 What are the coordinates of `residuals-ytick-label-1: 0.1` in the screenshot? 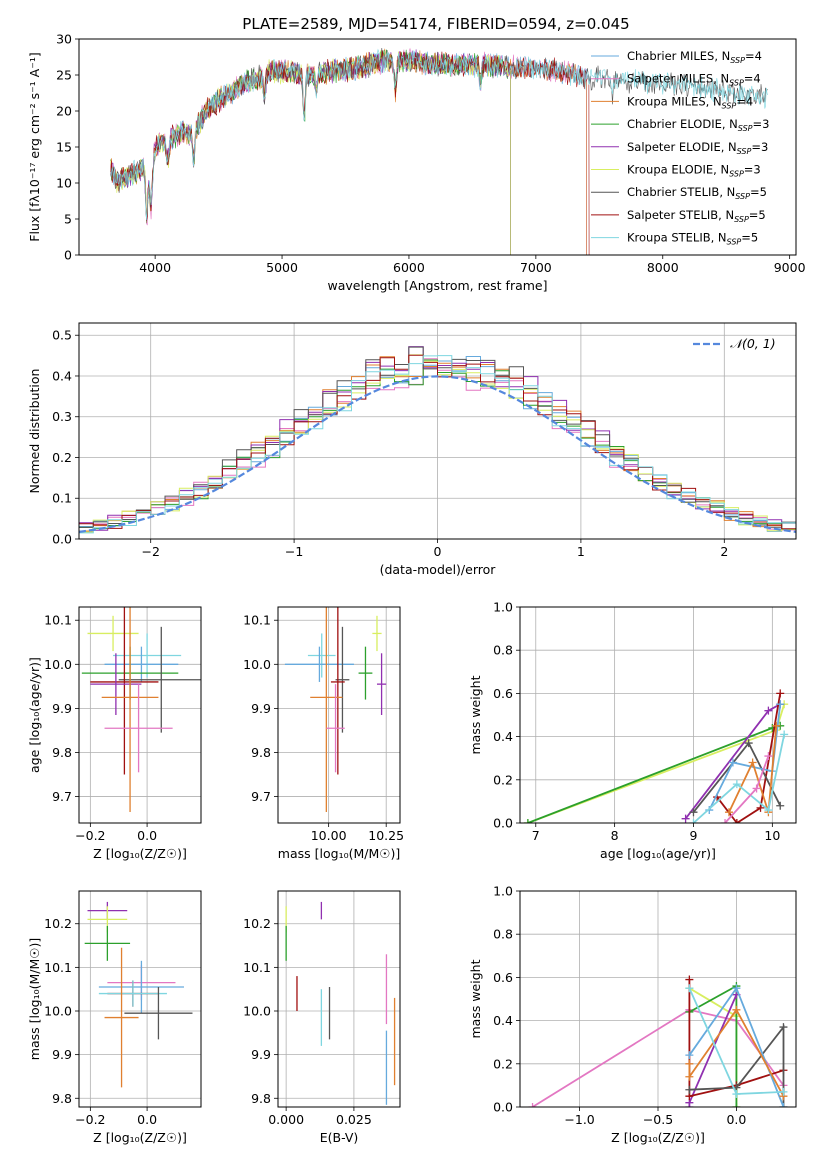 It's located at (62, 498).